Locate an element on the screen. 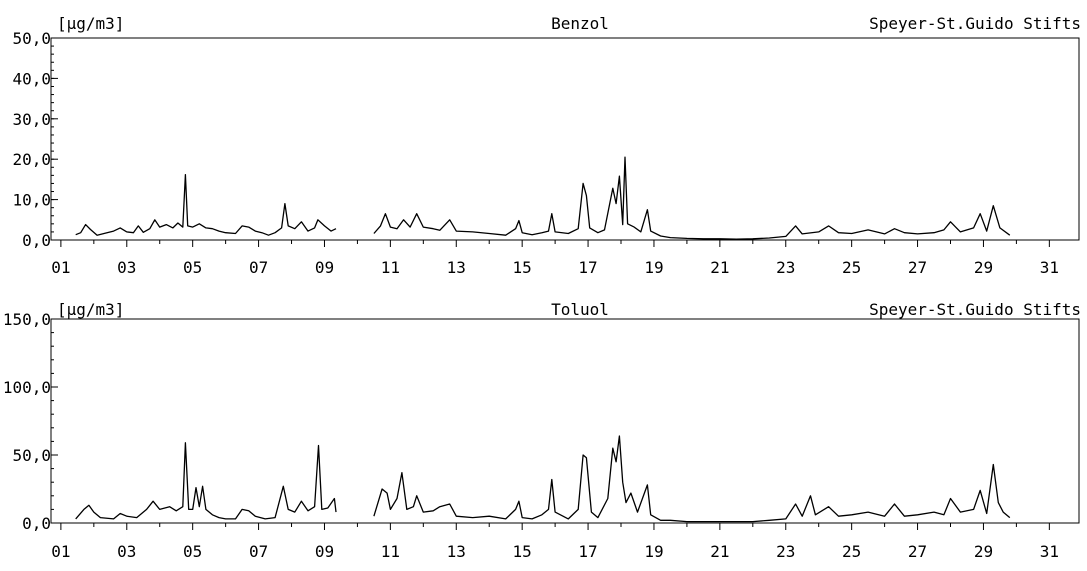  y-tick-label: 30,0 is located at coordinates (31, 119).